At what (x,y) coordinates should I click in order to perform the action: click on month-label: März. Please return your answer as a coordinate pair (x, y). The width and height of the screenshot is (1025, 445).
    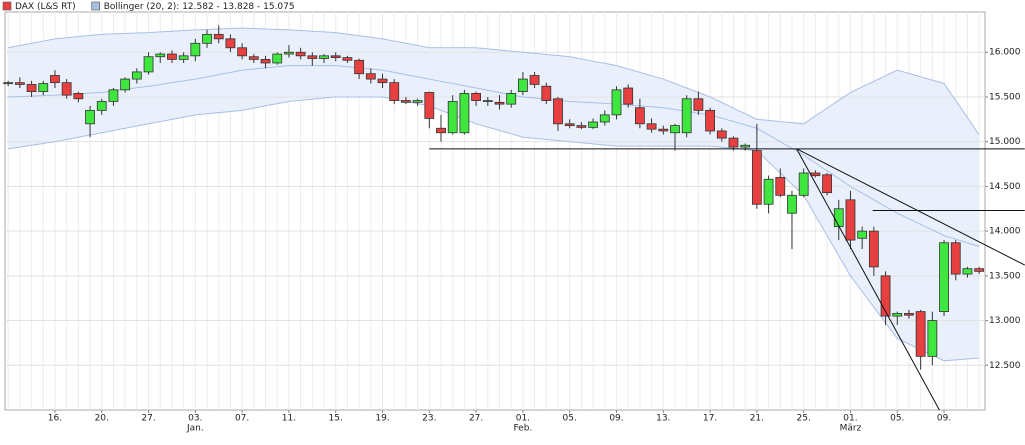
    Looking at the image, I should click on (851, 429).